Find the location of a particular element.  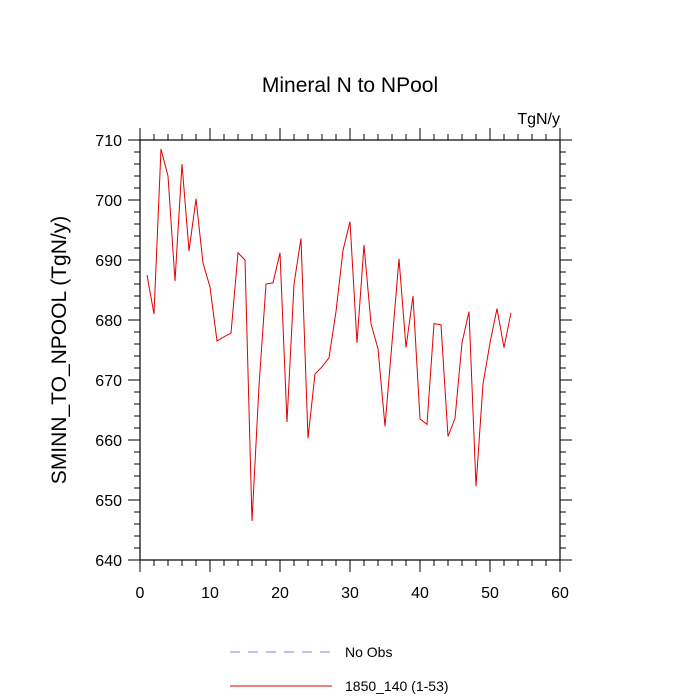

x-tick-label: 40 is located at coordinates (420, 593).